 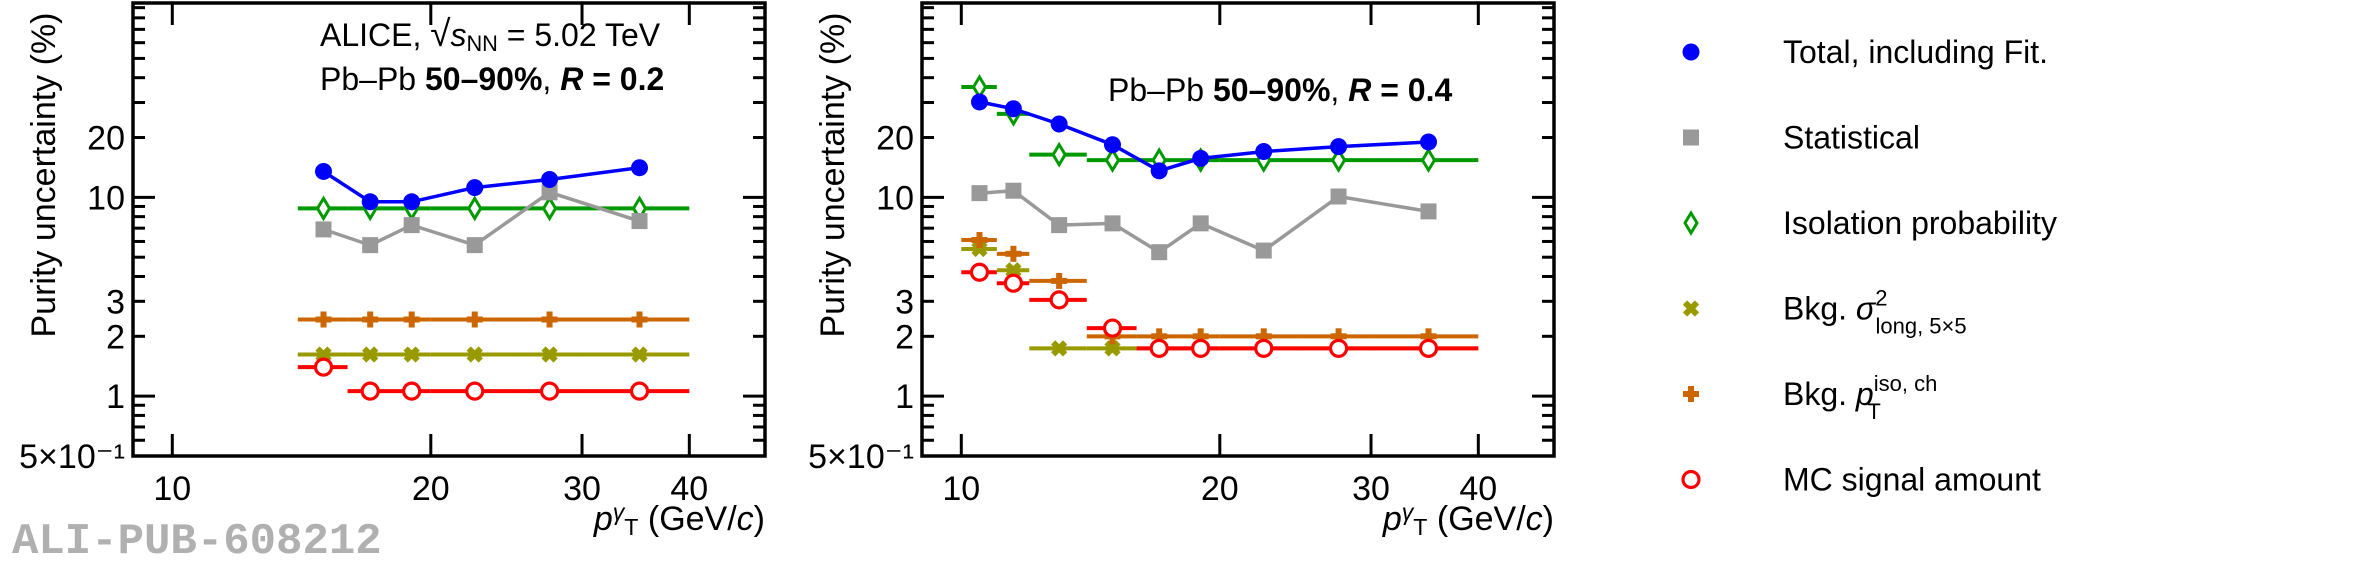 What do you see at coordinates (904, 397) in the screenshot?
I see `y-tick-label: 1` at bounding box center [904, 397].